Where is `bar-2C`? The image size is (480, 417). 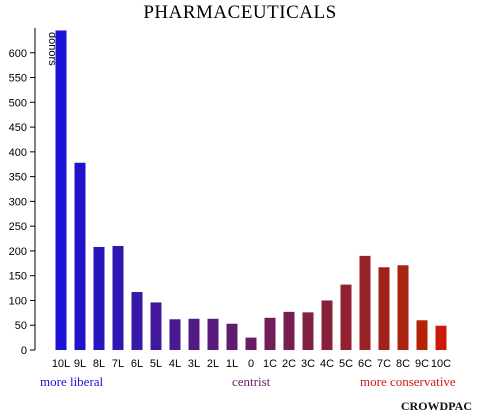 bar-2C is located at coordinates (289, 330).